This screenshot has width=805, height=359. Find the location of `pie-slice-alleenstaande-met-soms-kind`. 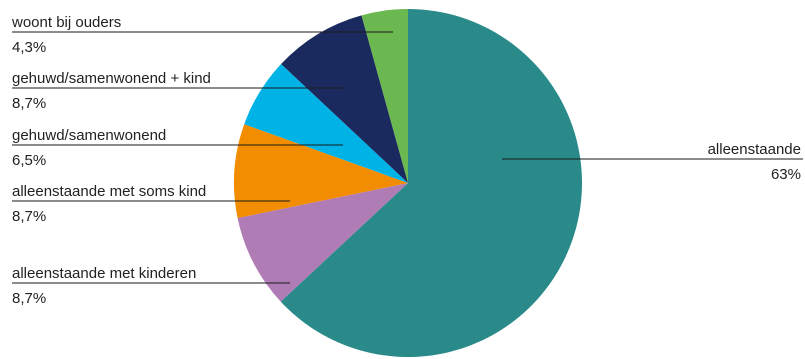

pie-slice-alleenstaande-met-soms-kind is located at coordinates (321, 171).